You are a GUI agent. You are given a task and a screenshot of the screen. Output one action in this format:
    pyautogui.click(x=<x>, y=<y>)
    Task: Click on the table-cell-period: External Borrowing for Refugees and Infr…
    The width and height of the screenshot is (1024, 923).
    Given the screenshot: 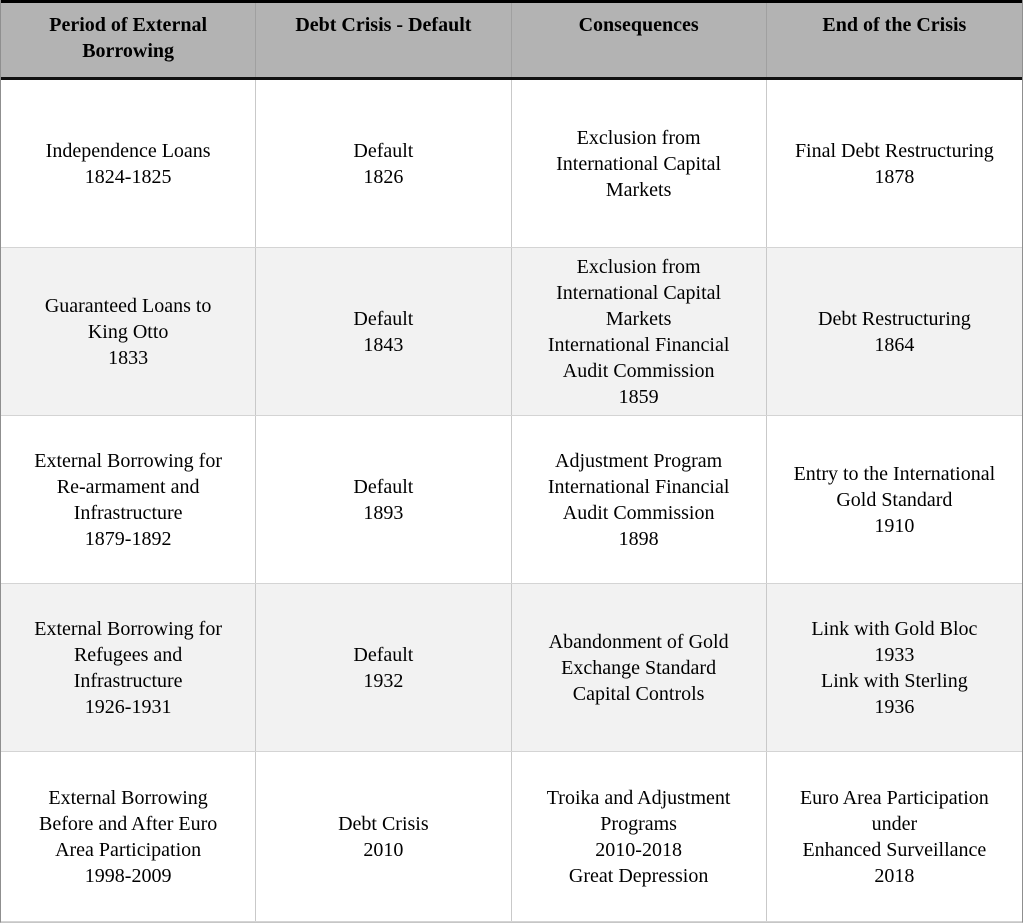 What is the action you would take?
    pyautogui.click(x=129, y=667)
    